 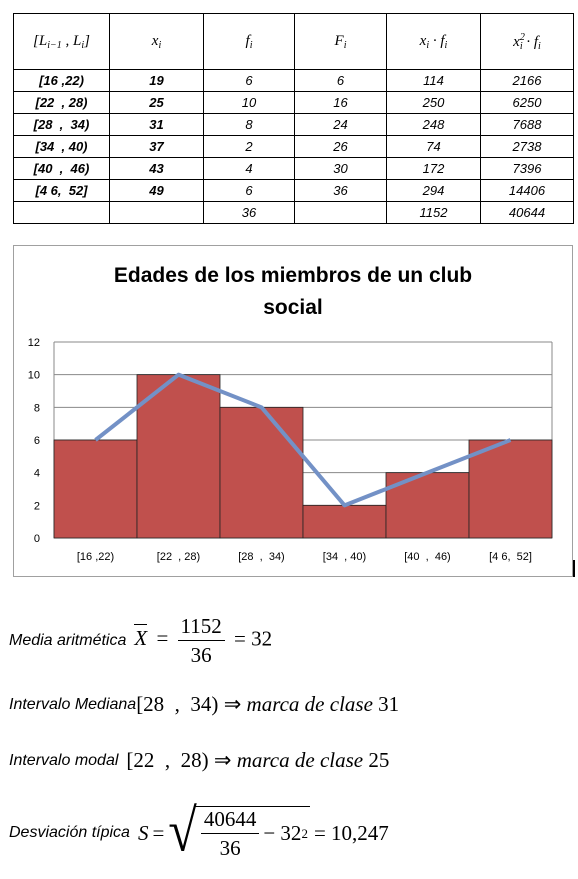 I want to click on table-header-row: [Li−1 , Li] xi fi Fi xi · fi x2i · fi, so click(x=293, y=41).